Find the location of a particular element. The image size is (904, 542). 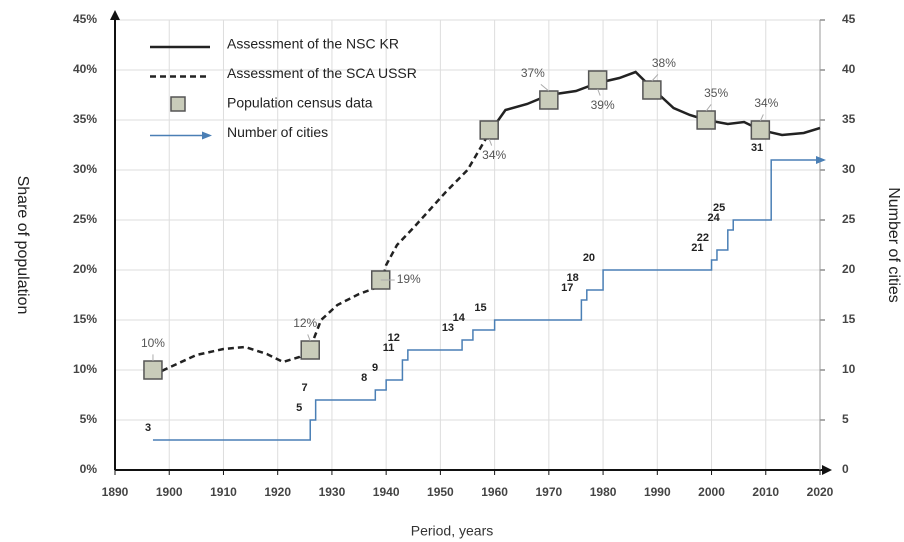

cities-label: 8 is located at coordinates (364, 378).